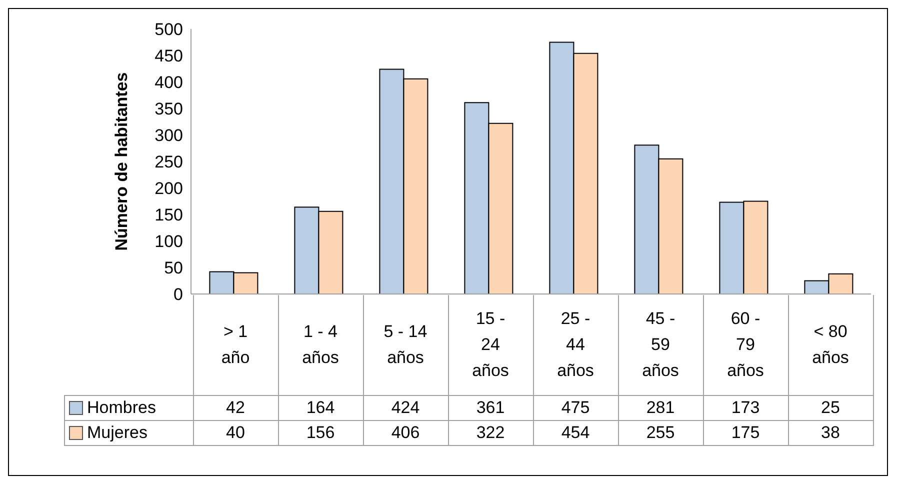 Image resolution: width=900 pixels, height=486 pixels. Describe the element at coordinates (830, 407) in the screenshot. I see `data-label: 25` at that location.